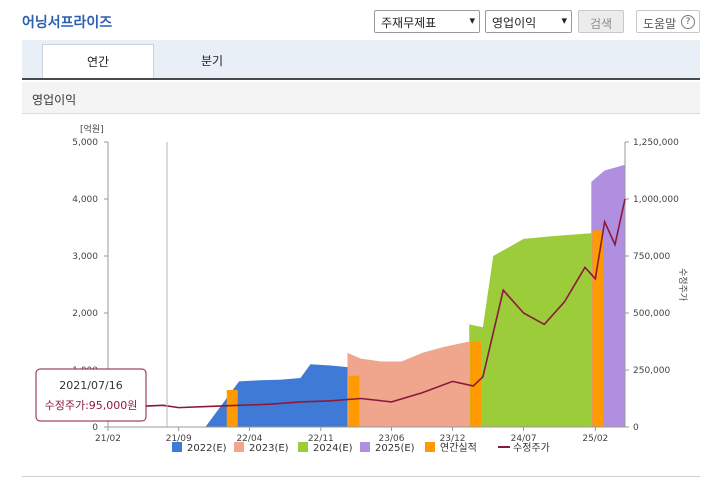  Describe the element at coordinates (530, 330) in the screenshot. I see `series-area-2024(E)` at that location.